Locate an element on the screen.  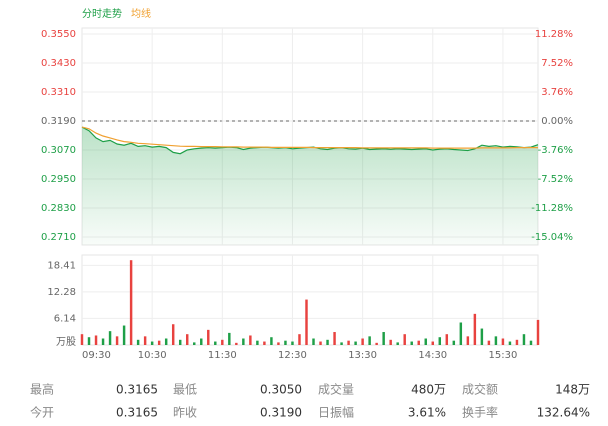
x-tick-label: 14:30 is located at coordinates (432, 355).